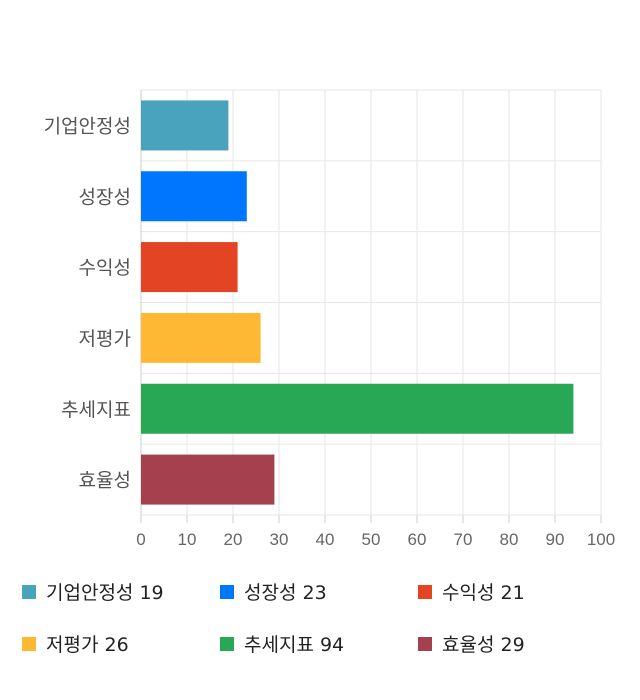 This screenshot has height=700, width=640. What do you see at coordinates (463, 539) in the screenshot?
I see `x-tick-label: 70` at bounding box center [463, 539].